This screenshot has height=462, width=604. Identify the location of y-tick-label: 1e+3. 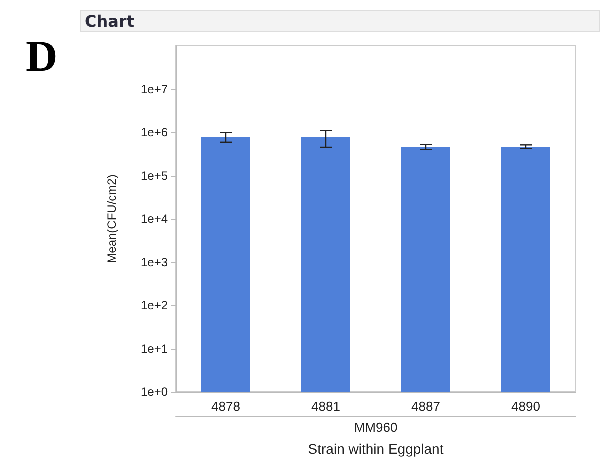
(154, 262).